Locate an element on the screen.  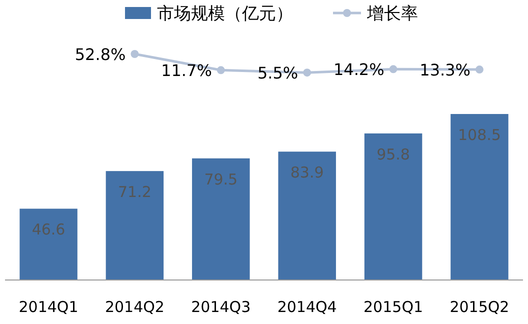
data-label: 5.5% is located at coordinates (277, 73).